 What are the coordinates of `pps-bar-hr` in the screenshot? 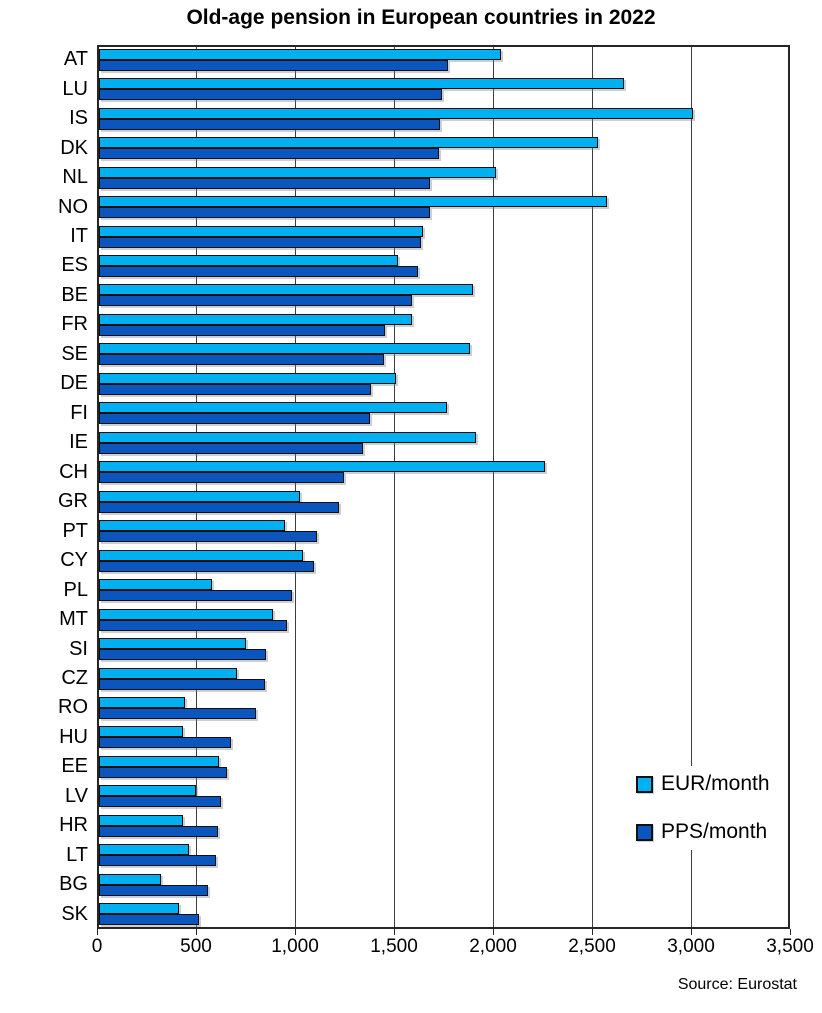 It's located at (158, 831).